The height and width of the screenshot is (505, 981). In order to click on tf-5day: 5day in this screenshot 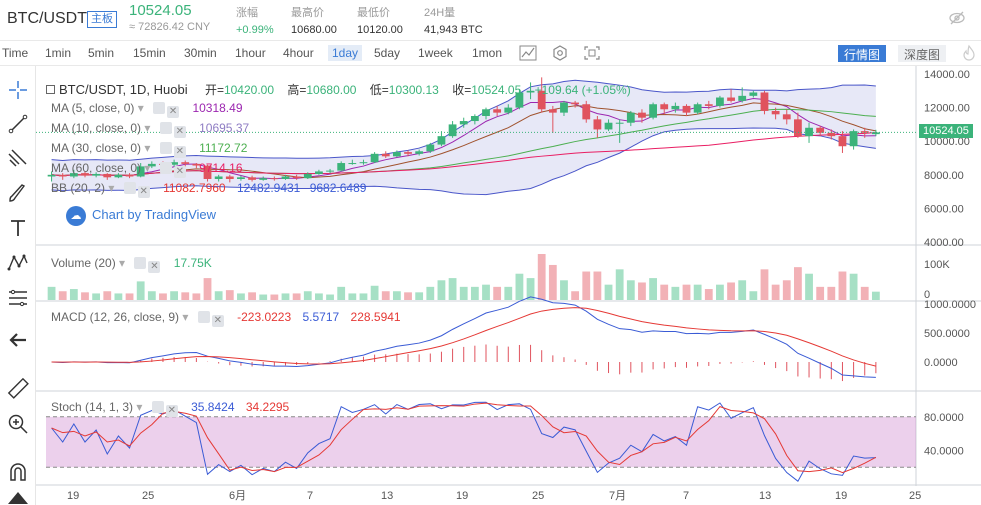, I will do `click(387, 53)`.